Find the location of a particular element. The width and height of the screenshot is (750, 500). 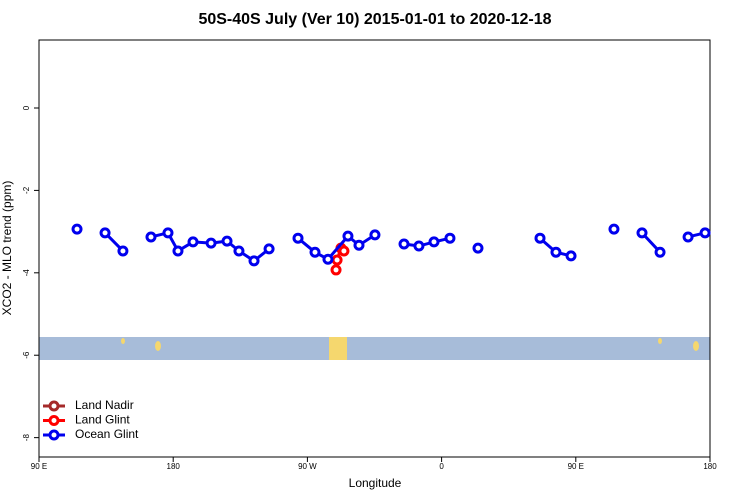

ocean-band is located at coordinates (374, 348).